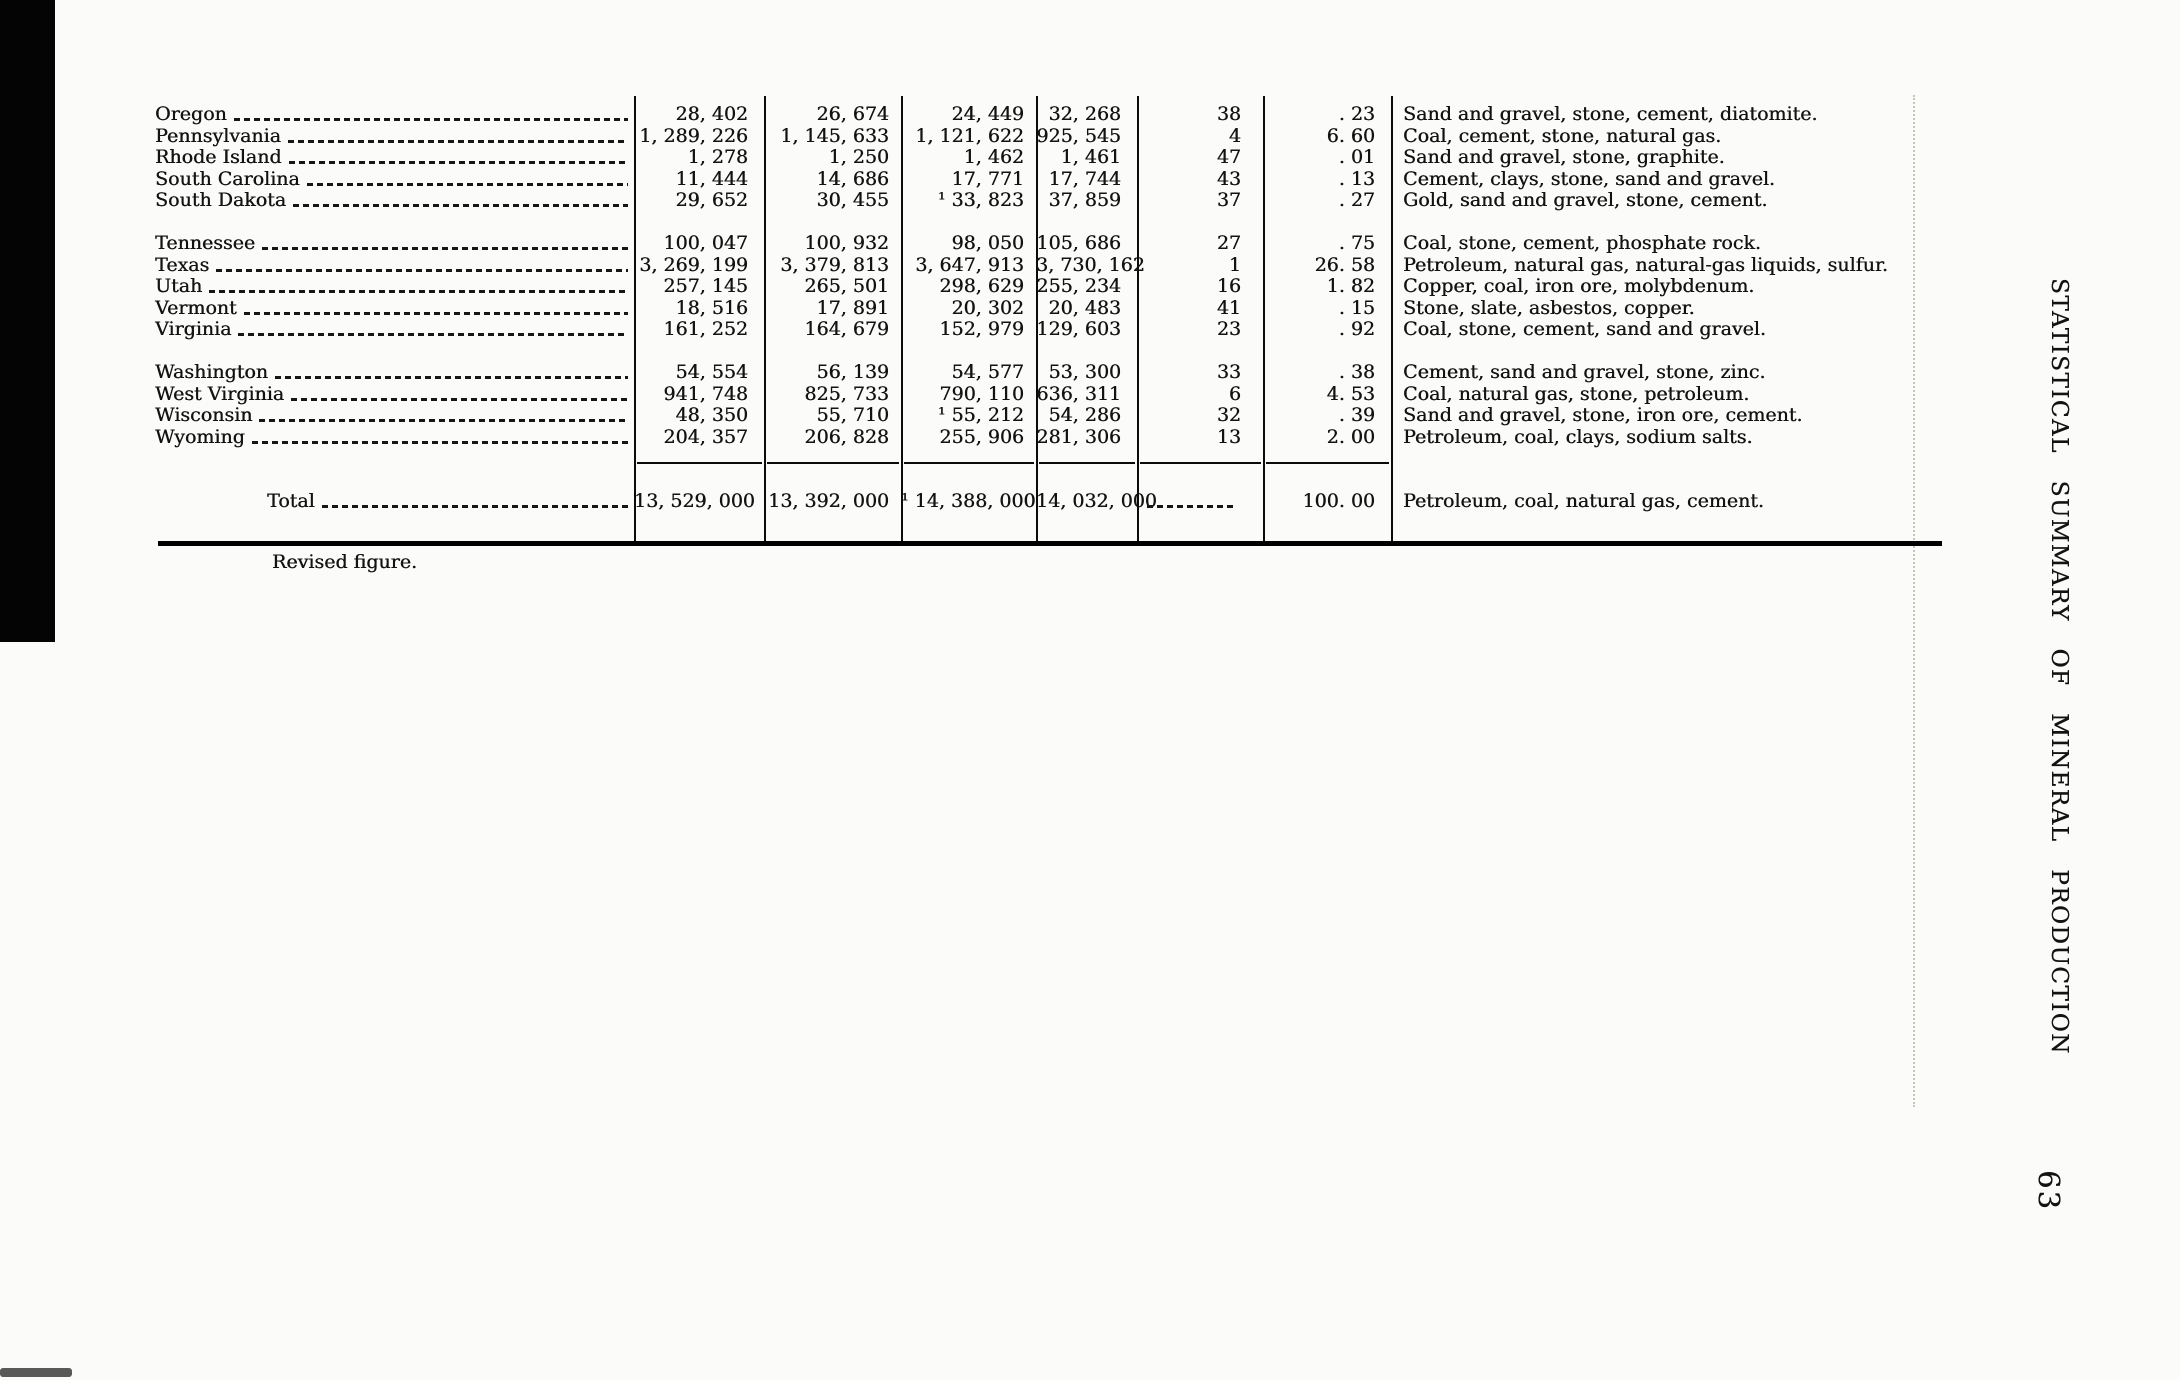 This screenshot has width=2180, height=1380. I want to click on rank-value: 6, so click(1234, 393).